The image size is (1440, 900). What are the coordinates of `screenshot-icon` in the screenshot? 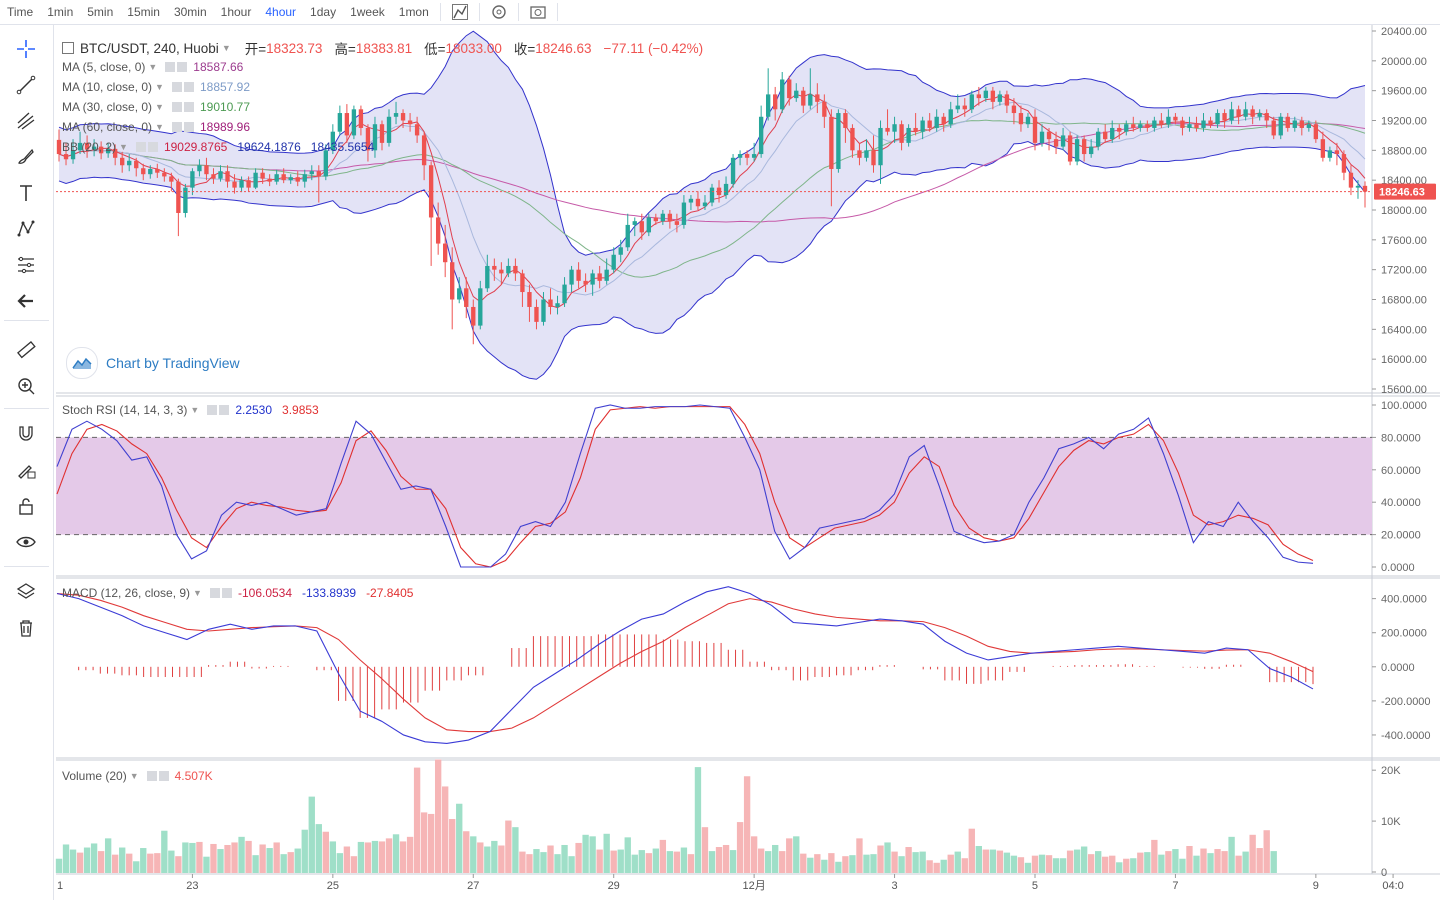 It's located at (538, 12).